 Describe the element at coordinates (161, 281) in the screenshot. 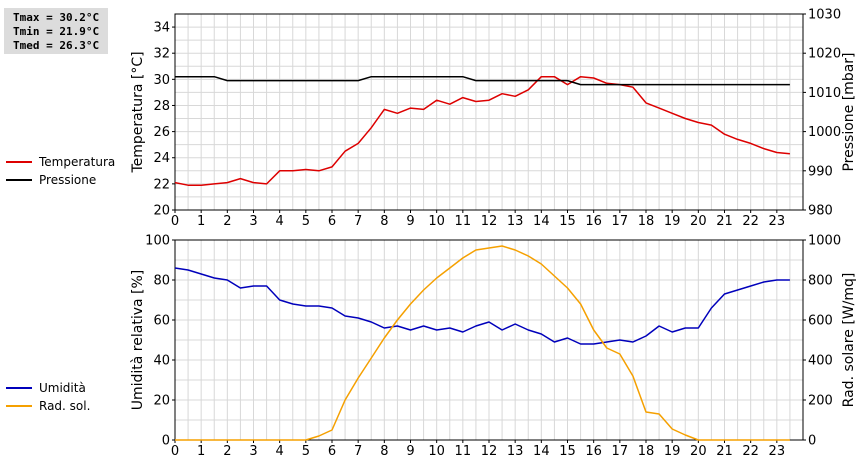

I see `bottom-y-tick-label: 80` at that location.